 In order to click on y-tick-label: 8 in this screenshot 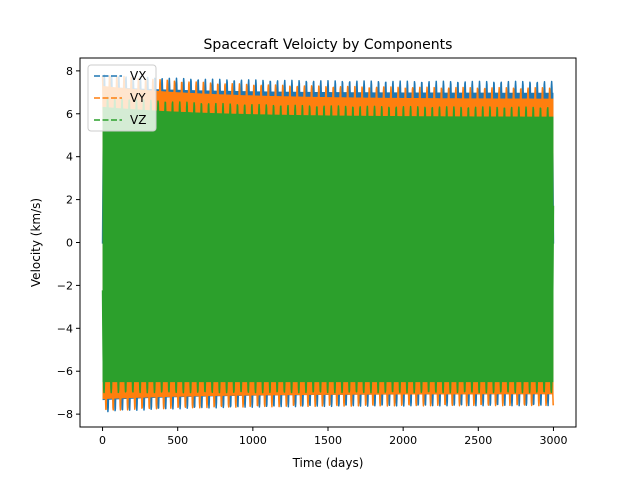, I will do `click(69, 71)`.